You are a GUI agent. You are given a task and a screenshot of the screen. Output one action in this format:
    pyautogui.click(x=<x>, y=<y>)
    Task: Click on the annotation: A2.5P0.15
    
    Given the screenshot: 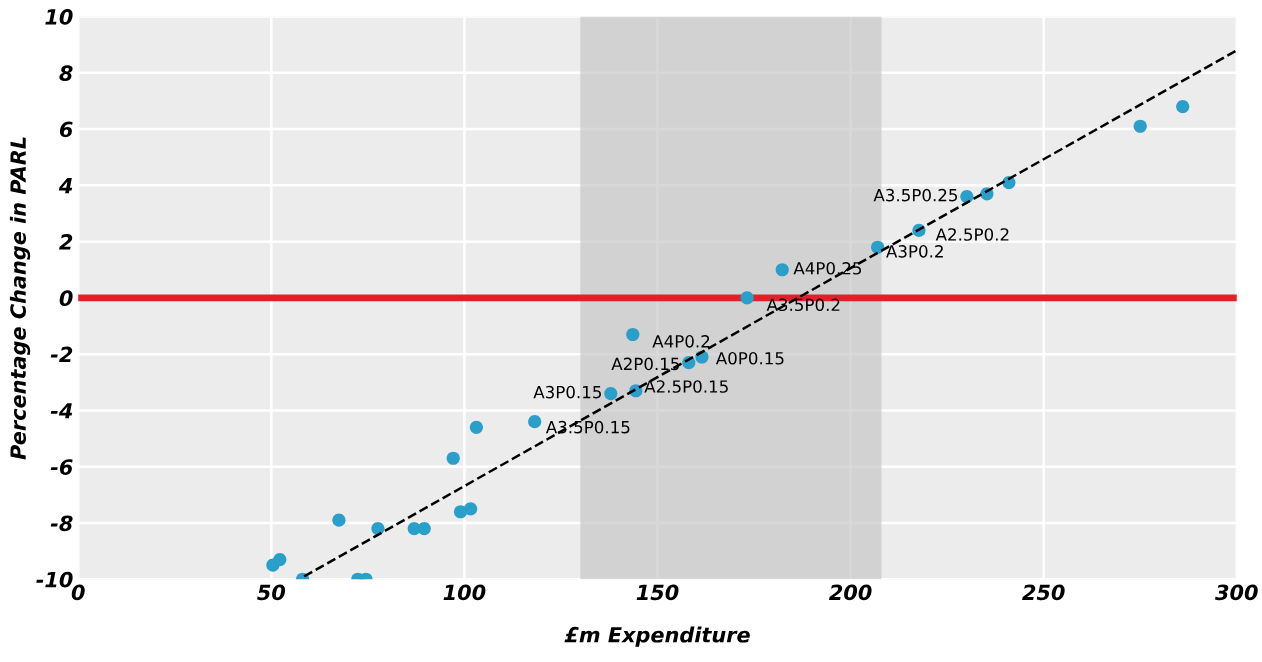 What is the action you would take?
    pyautogui.click(x=686, y=386)
    